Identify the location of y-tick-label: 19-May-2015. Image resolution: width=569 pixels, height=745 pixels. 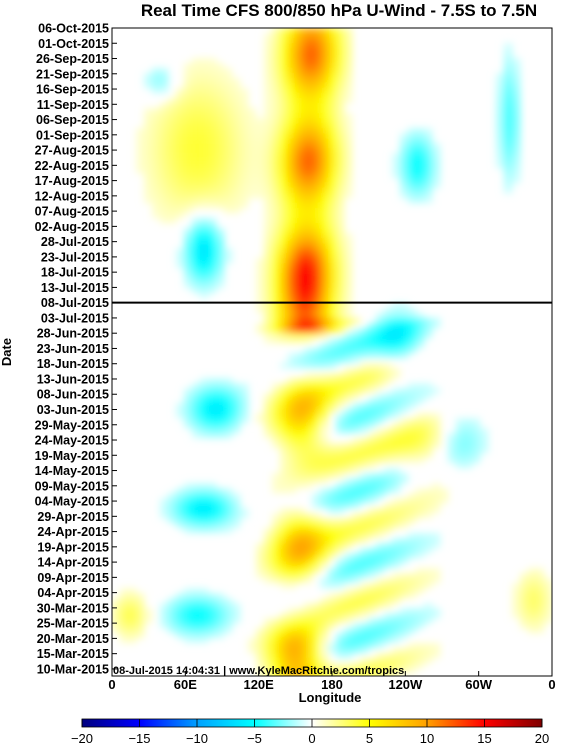
(72, 456).